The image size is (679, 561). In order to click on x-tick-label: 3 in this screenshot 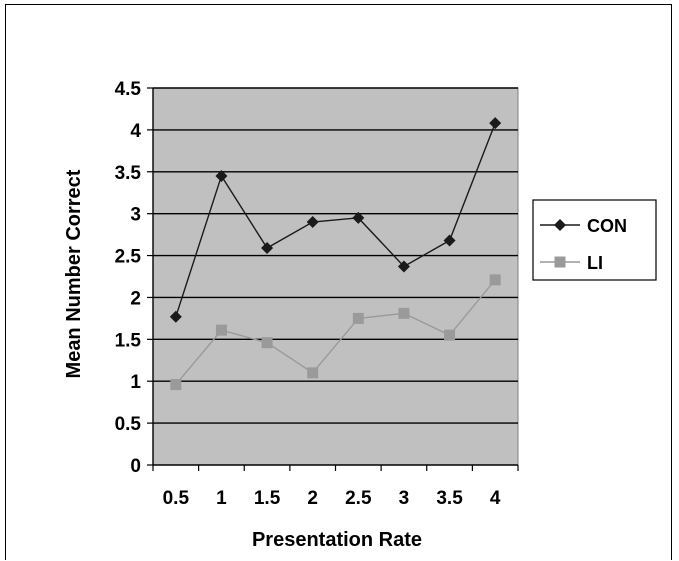, I will do `click(404, 498)`.